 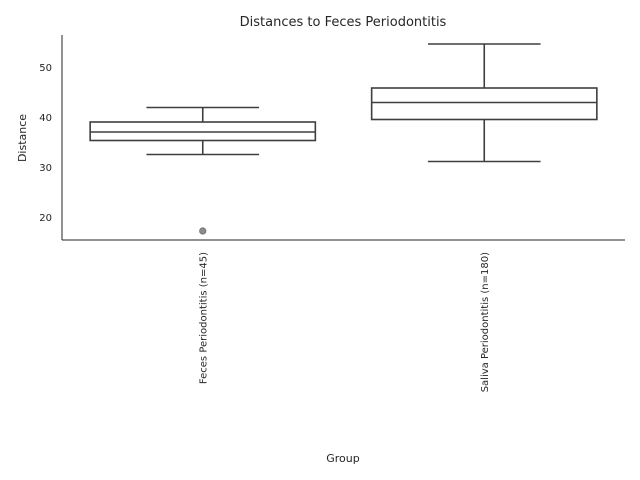 I want to click on iqr-box, so click(x=484, y=104).